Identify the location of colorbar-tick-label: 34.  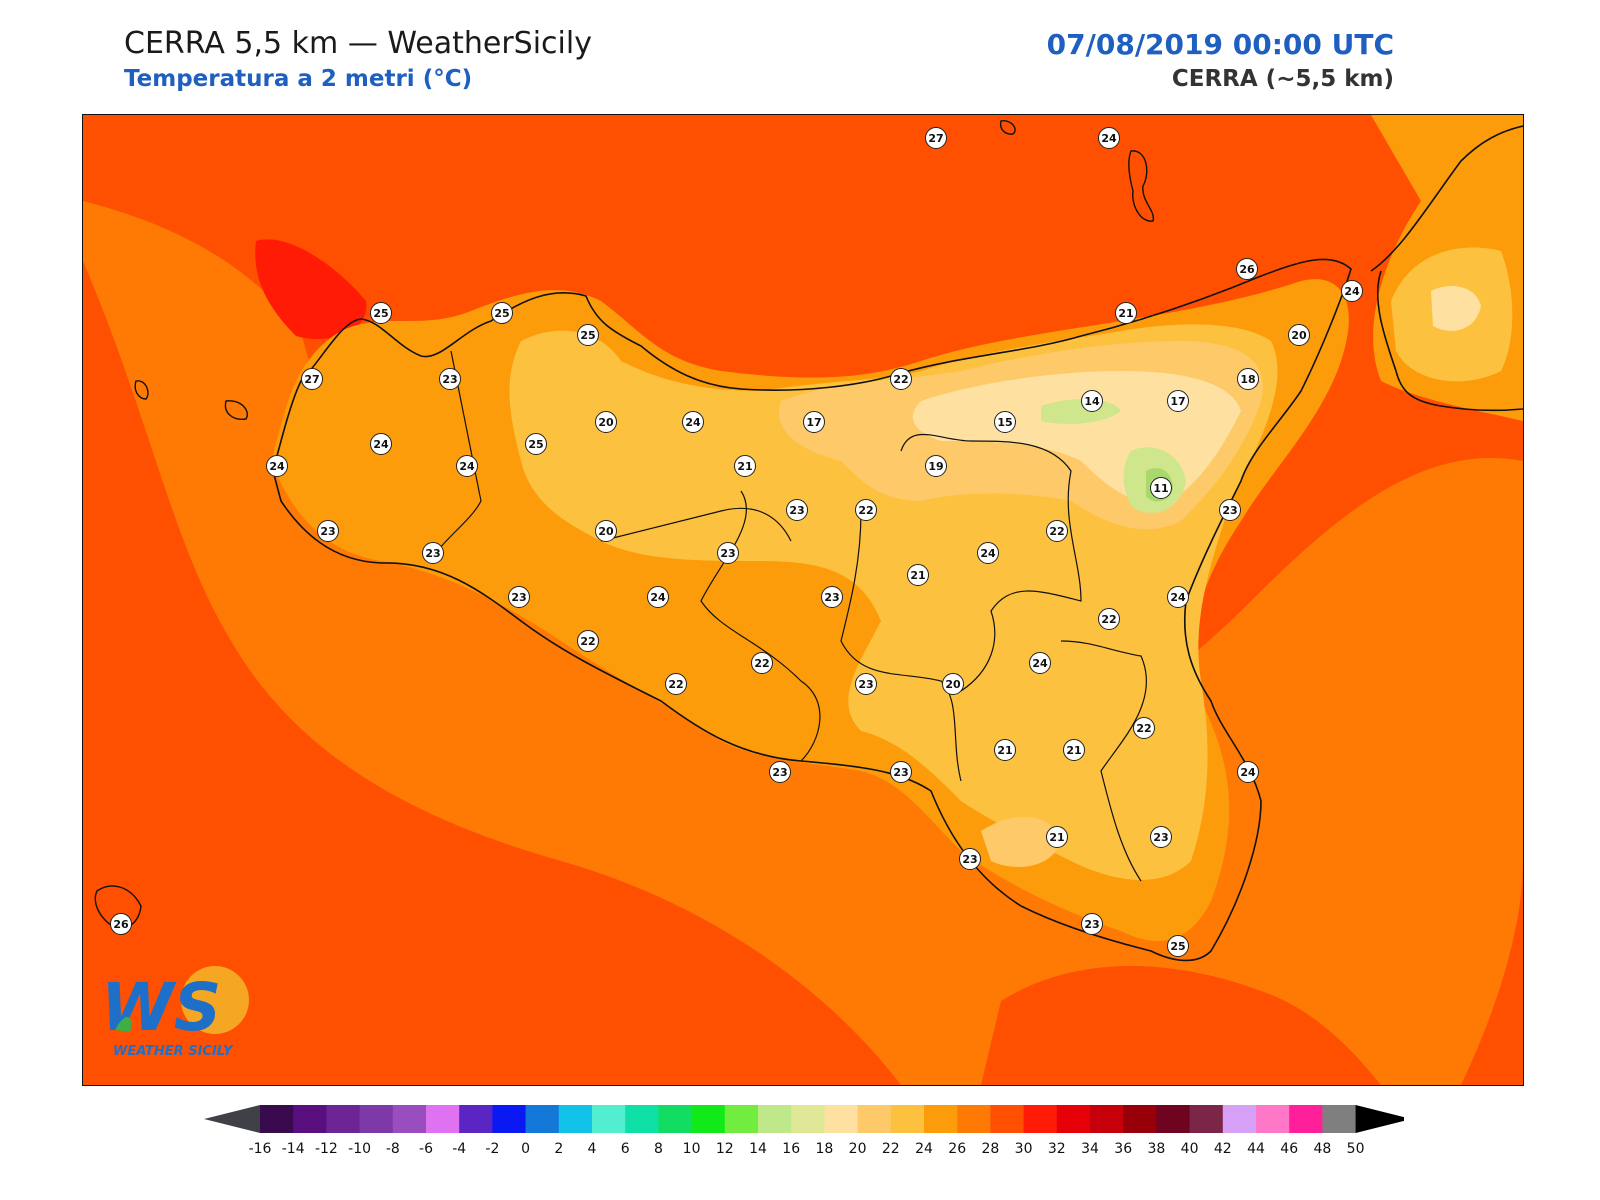
(1090, 1149).